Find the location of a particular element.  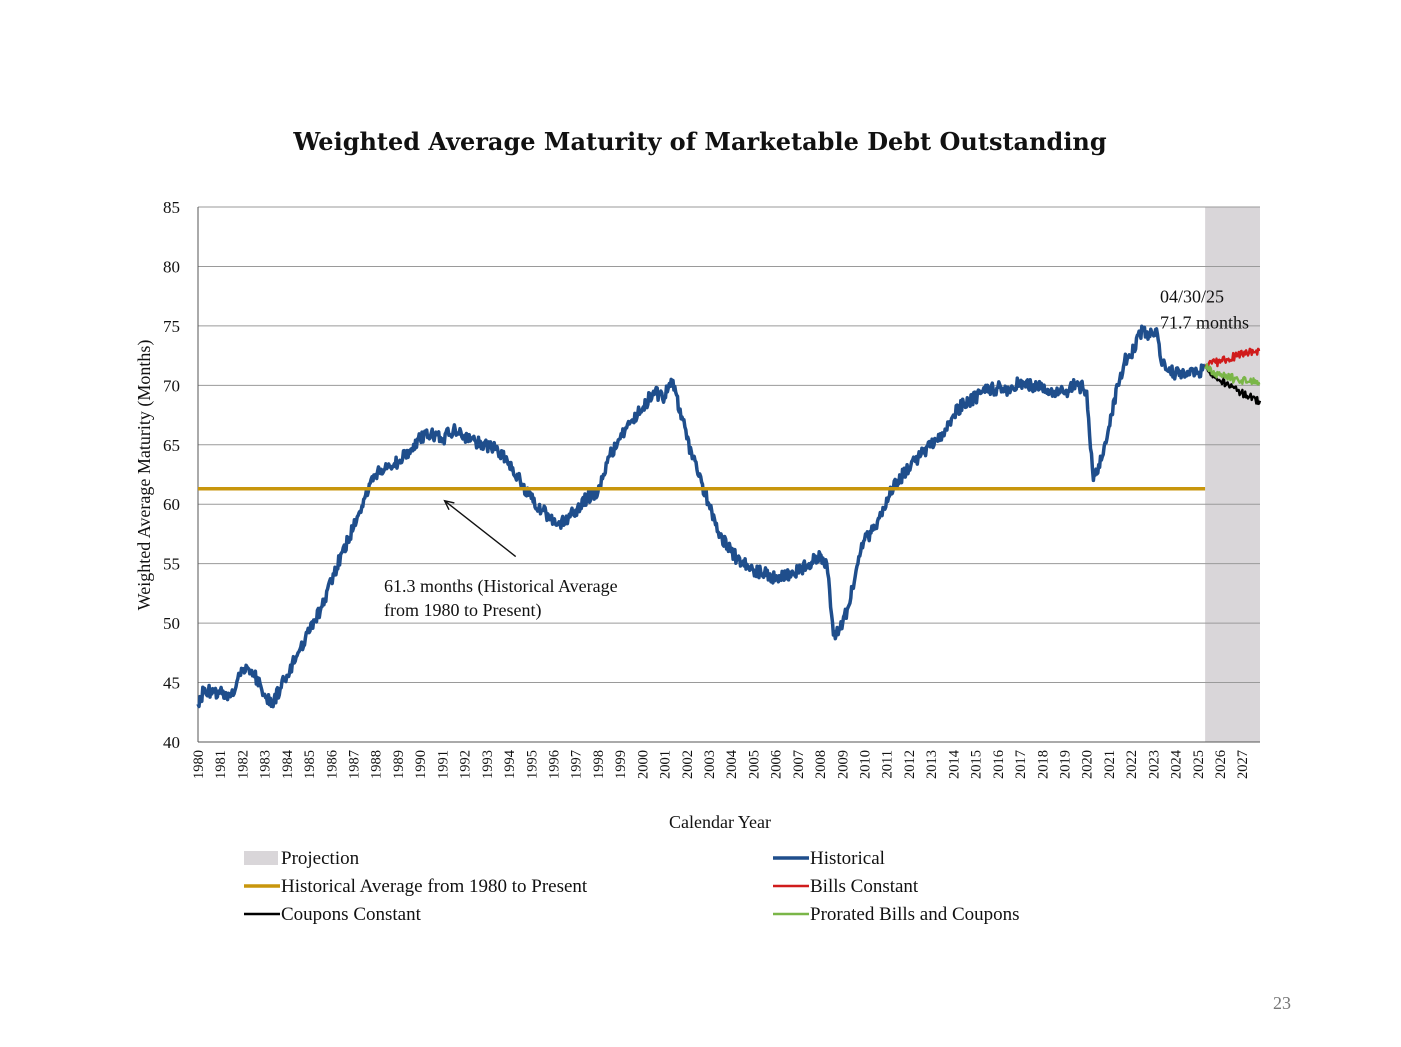

annotation-arrow is located at coordinates (480, 529).